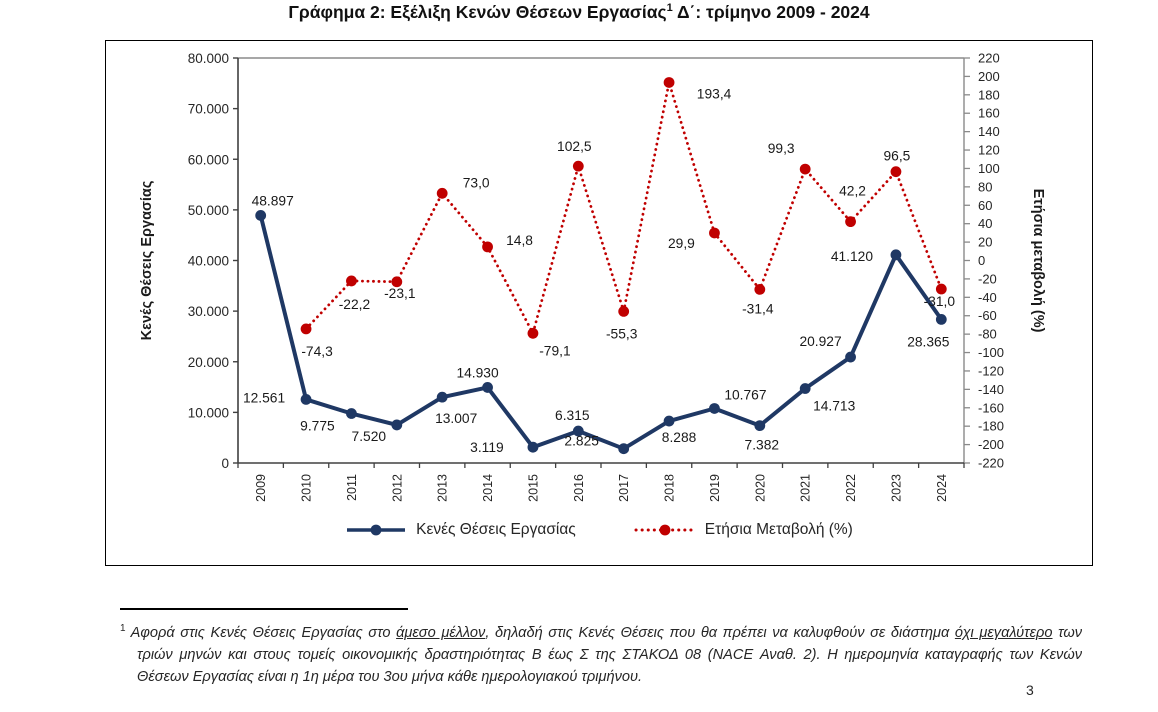 This screenshot has height=712, width=1158. Describe the element at coordinates (572, 415) in the screenshot. I see `vacancies-point-label: 6.315` at that location.